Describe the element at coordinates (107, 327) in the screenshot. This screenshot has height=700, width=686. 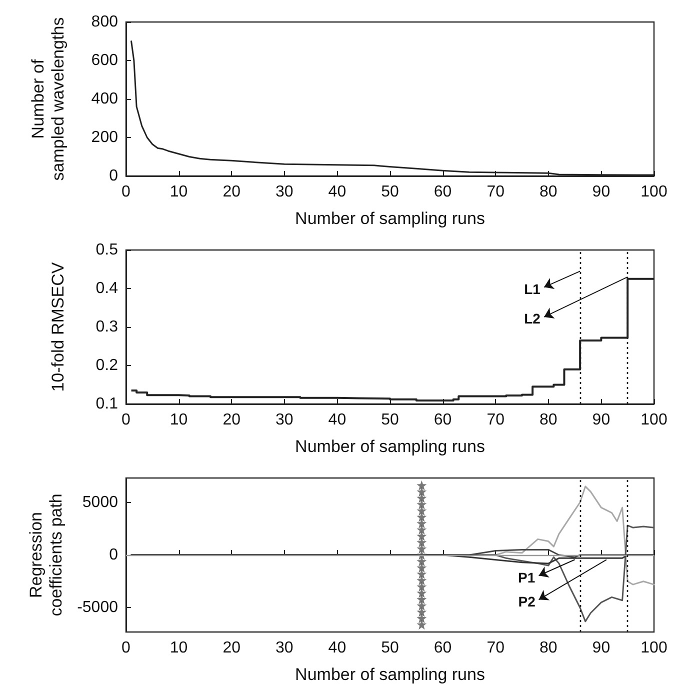
I see `y-tick-label: 0.3` at that location.